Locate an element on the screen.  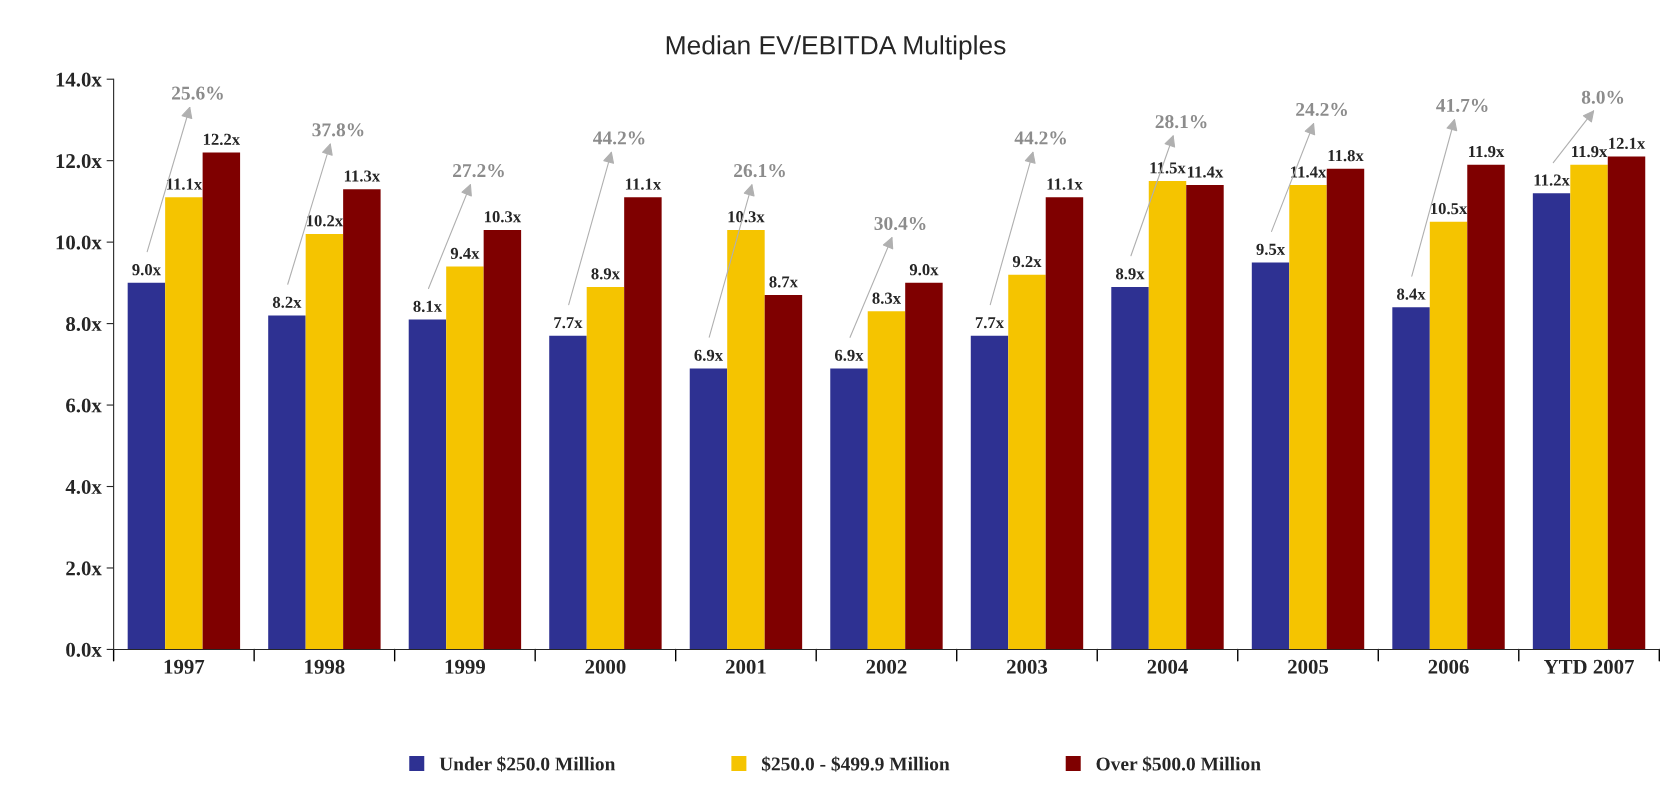
x-tick-label: 1999 is located at coordinates (465, 666).